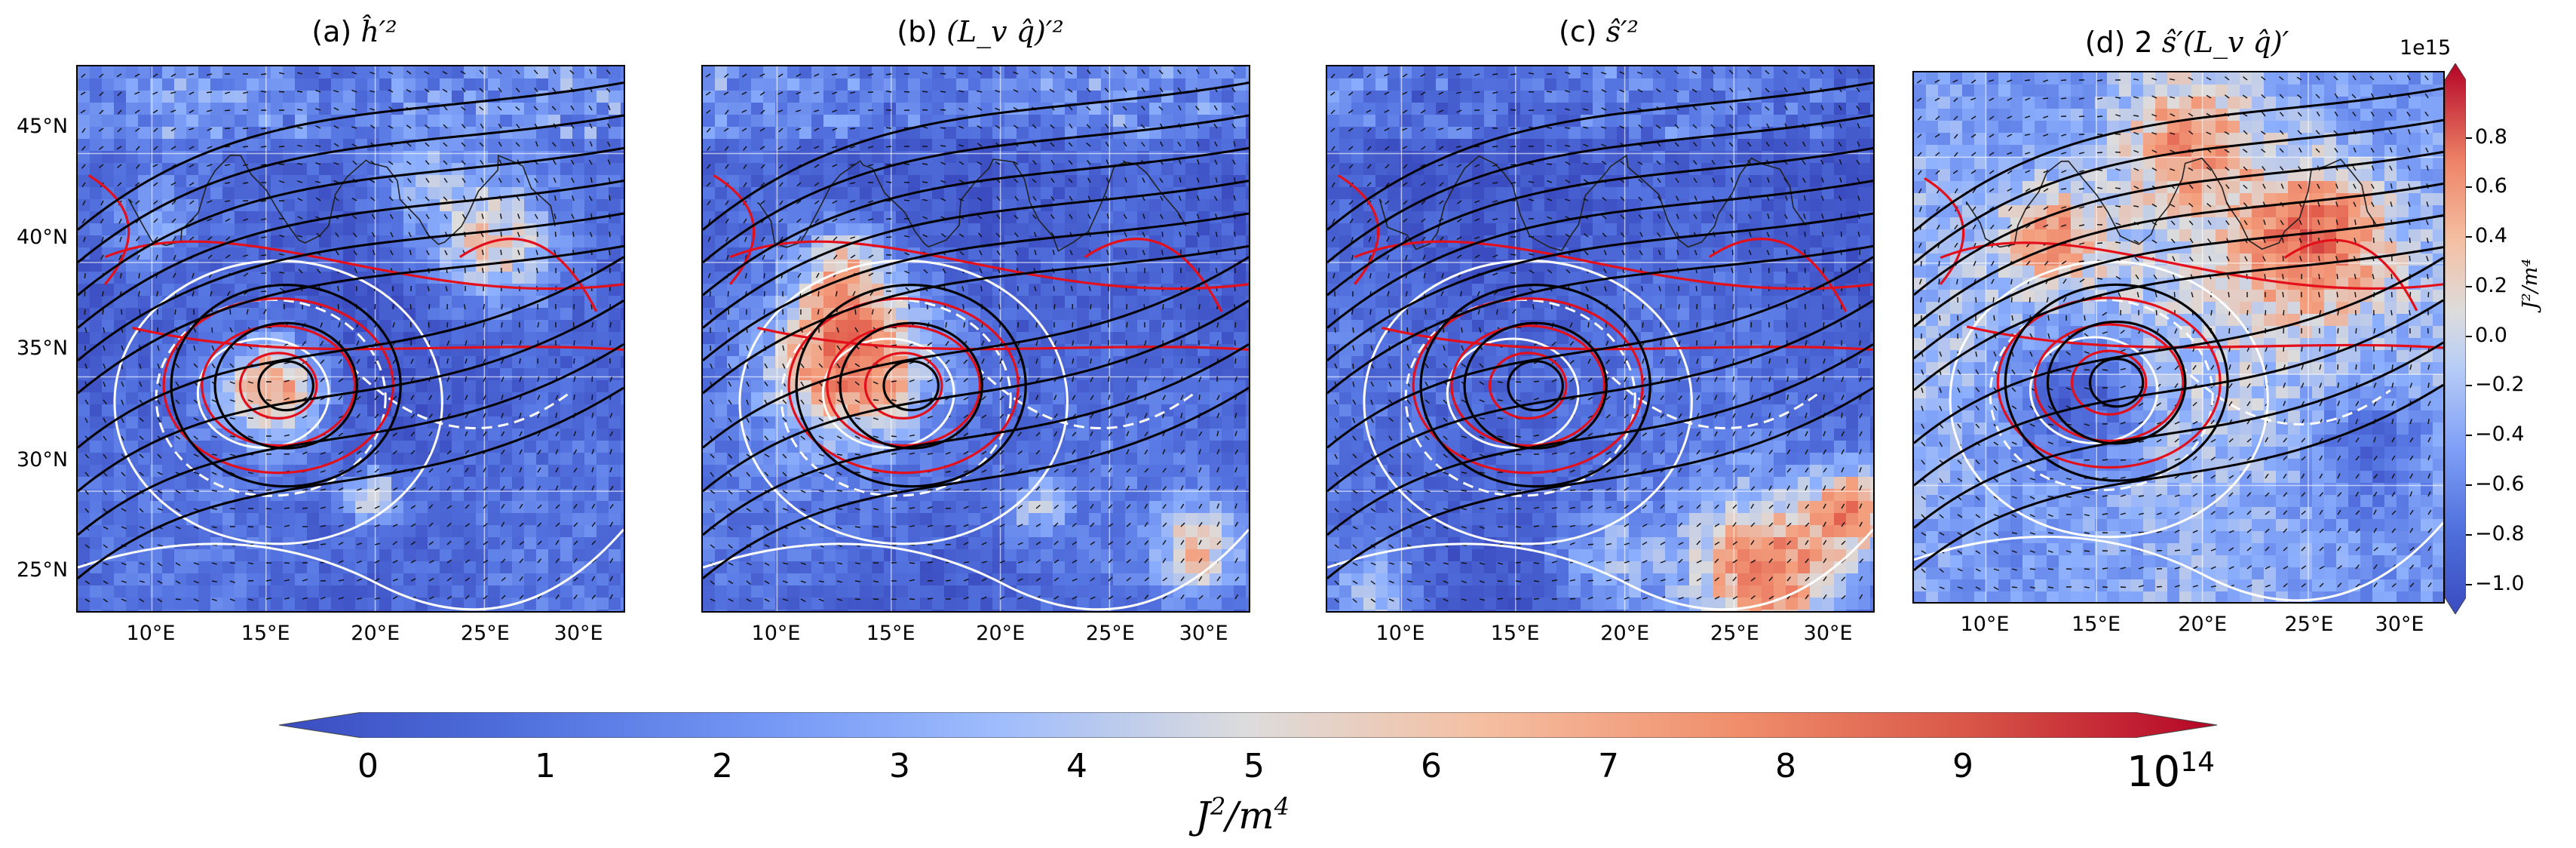 This screenshot has height=848, width=2576. I want to click on cb-tick-3: 3, so click(899, 766).